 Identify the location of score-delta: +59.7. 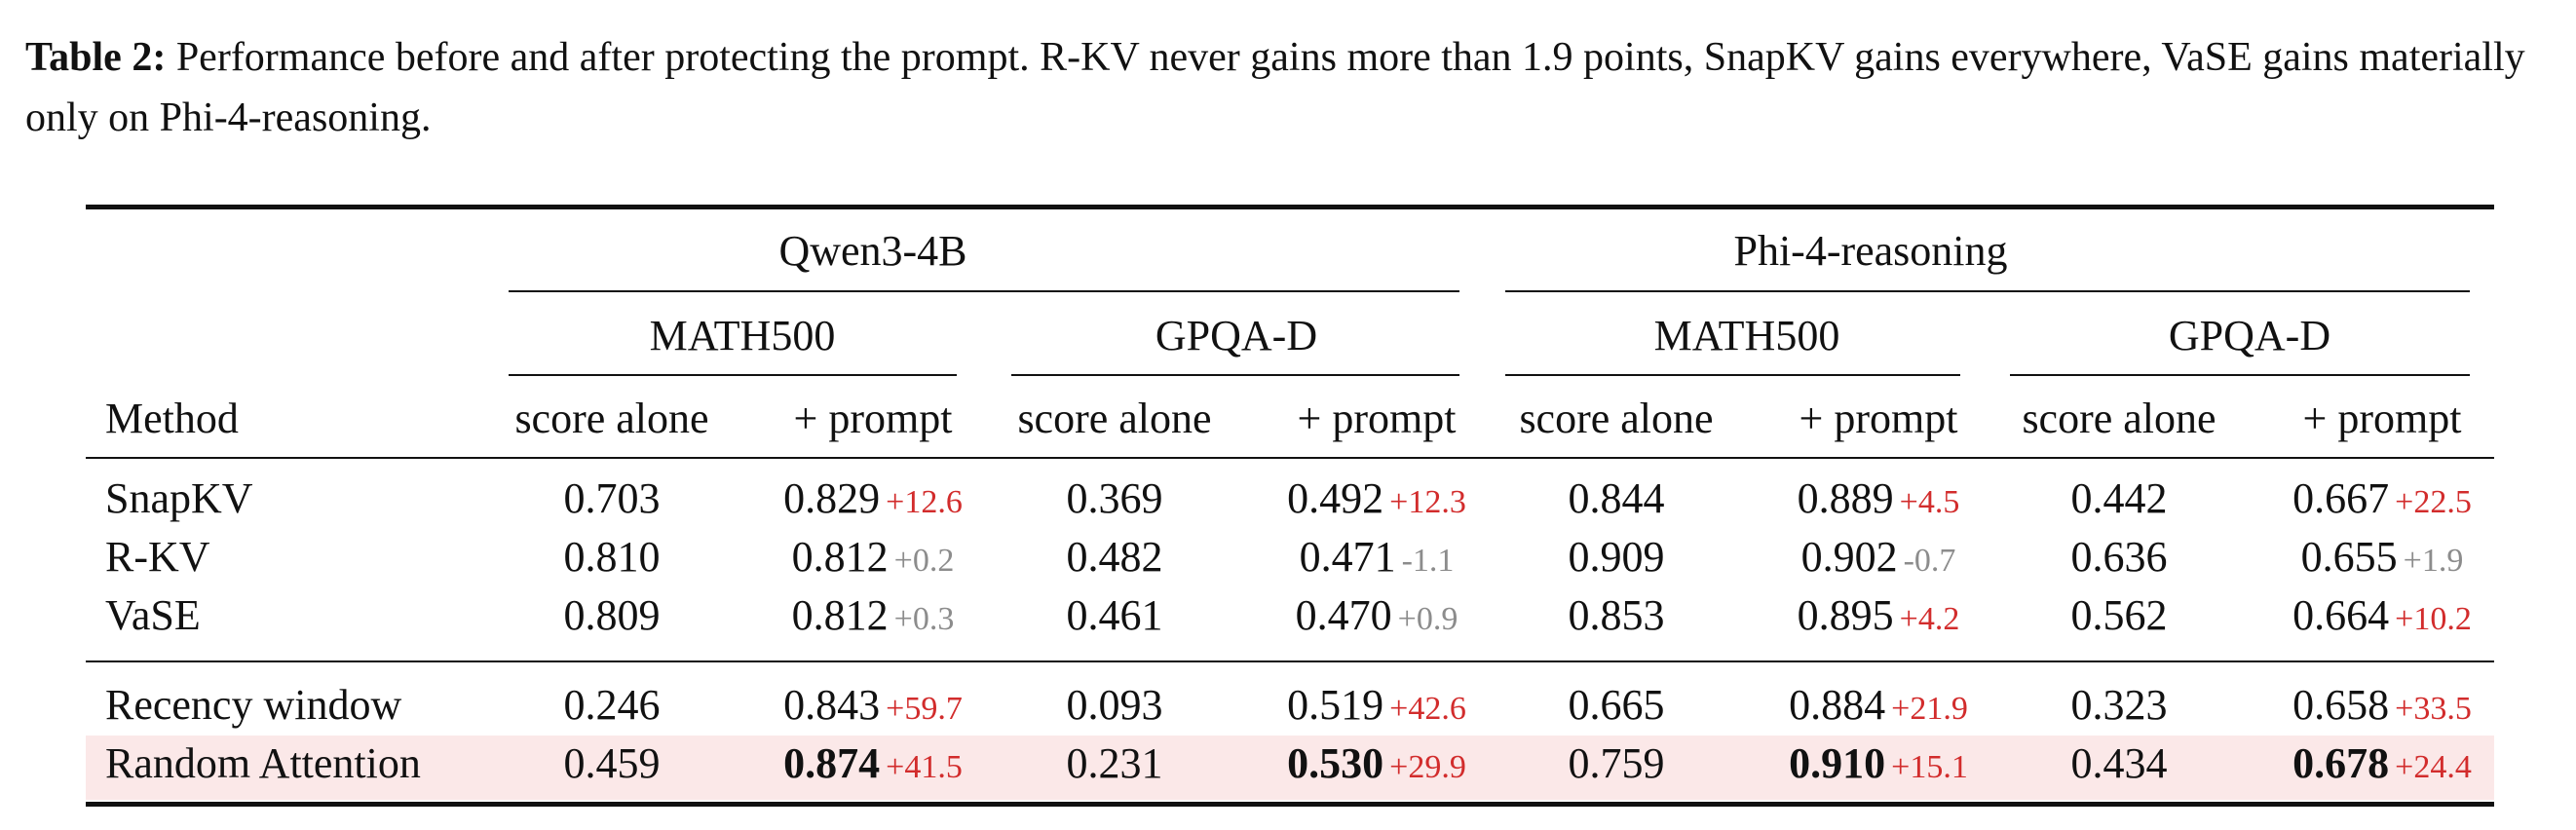
(924, 709).